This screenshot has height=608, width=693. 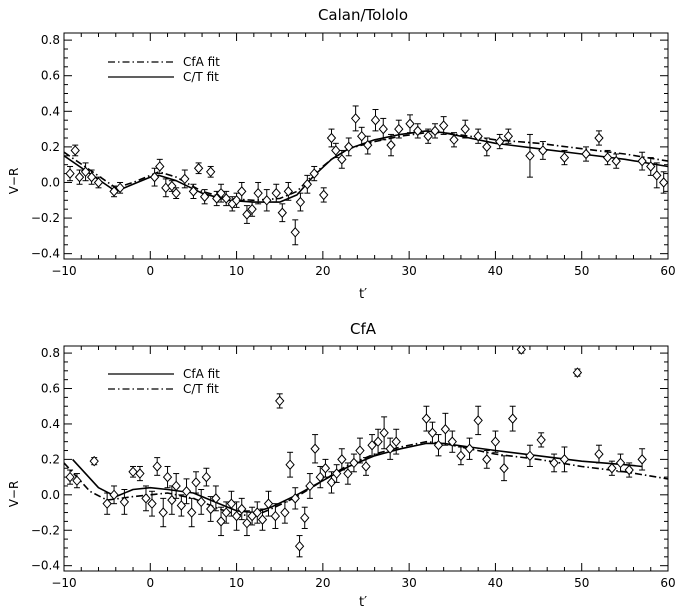 What do you see at coordinates (50, 459) in the screenshot?
I see `y-tick-label: 0.2` at bounding box center [50, 459].